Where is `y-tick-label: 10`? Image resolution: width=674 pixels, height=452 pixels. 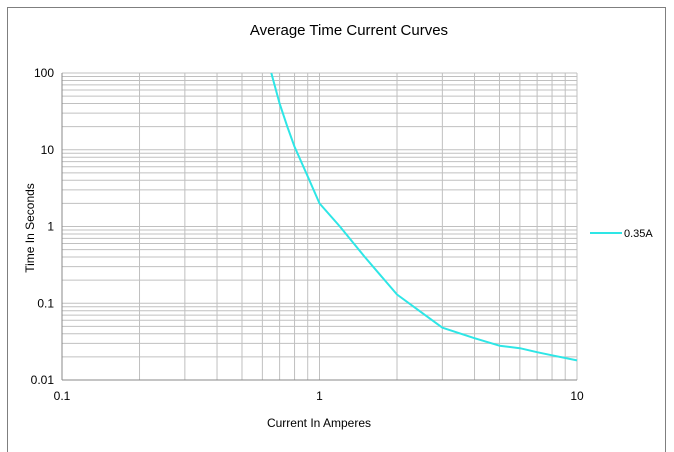
y-tick-label: 10 is located at coordinates (48, 150).